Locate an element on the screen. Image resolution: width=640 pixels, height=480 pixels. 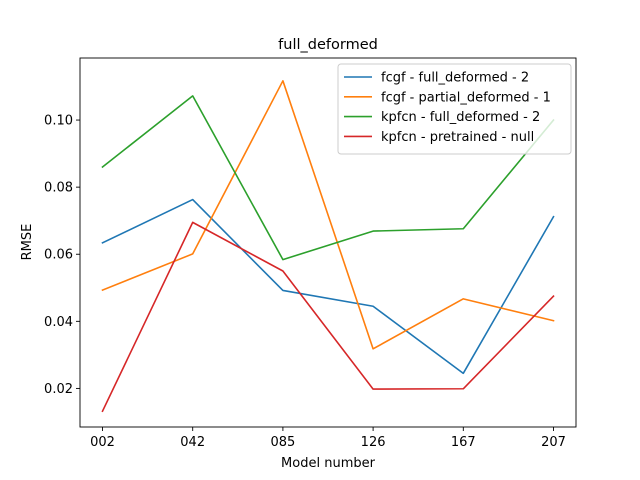
x-tick-label: 126 is located at coordinates (373, 442).